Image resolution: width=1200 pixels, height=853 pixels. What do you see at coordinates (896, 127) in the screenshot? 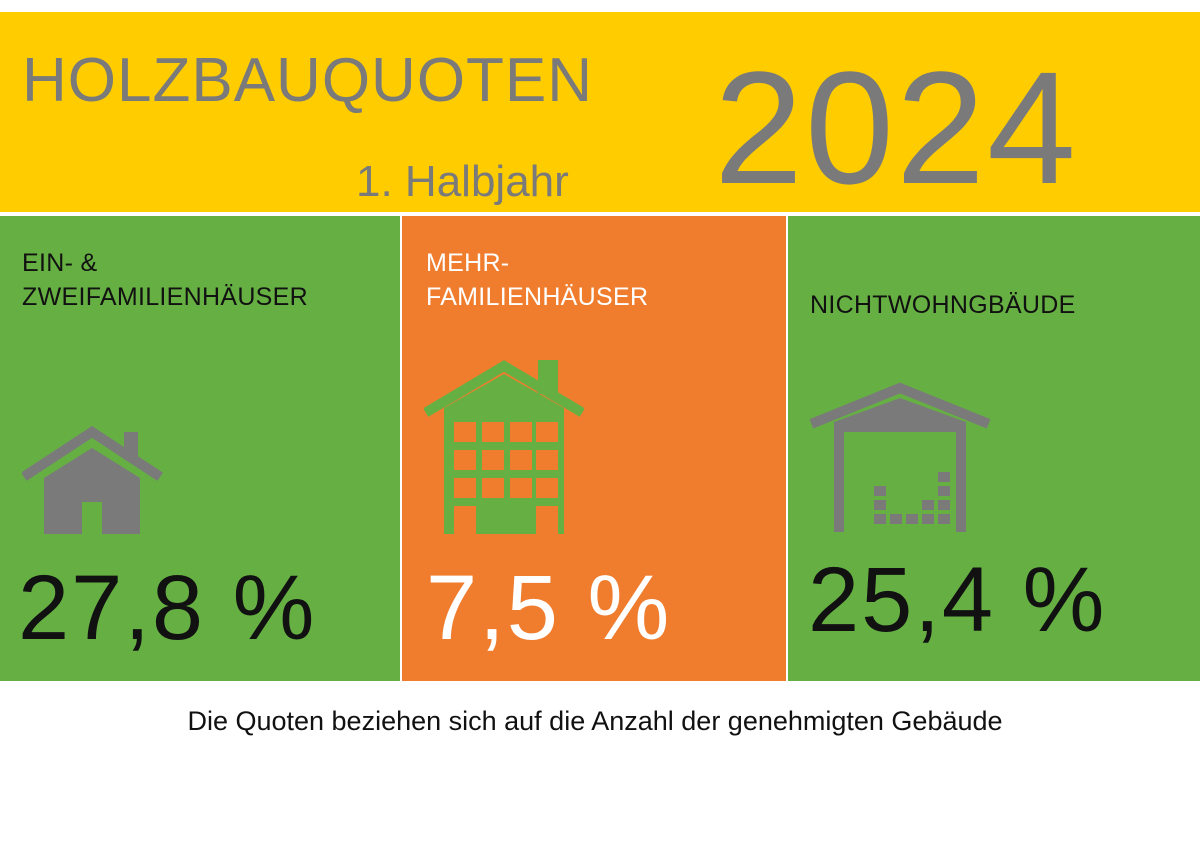
I see `year-label: 2024` at bounding box center [896, 127].